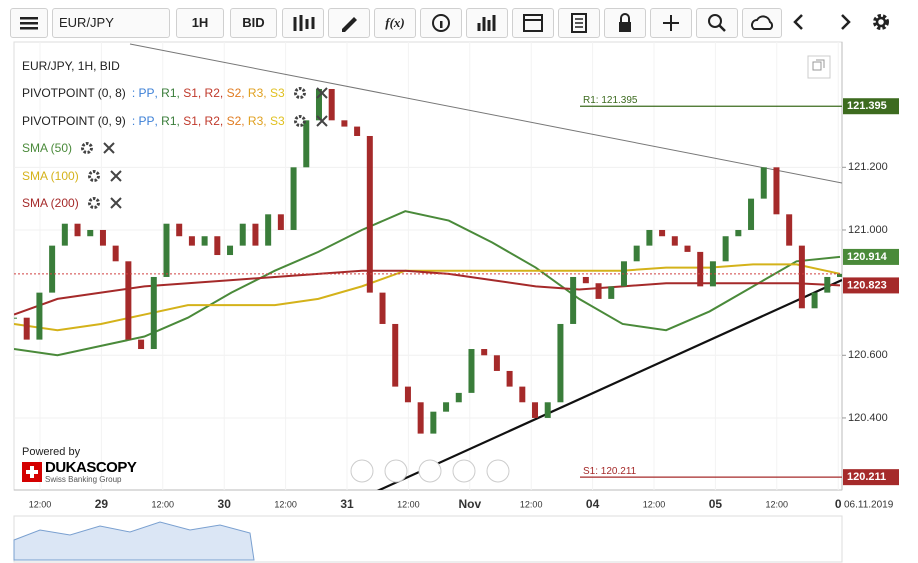 The image size is (918, 563). Describe the element at coordinates (395, 23) in the screenshot. I see `indicator-button: f(x)` at that location.